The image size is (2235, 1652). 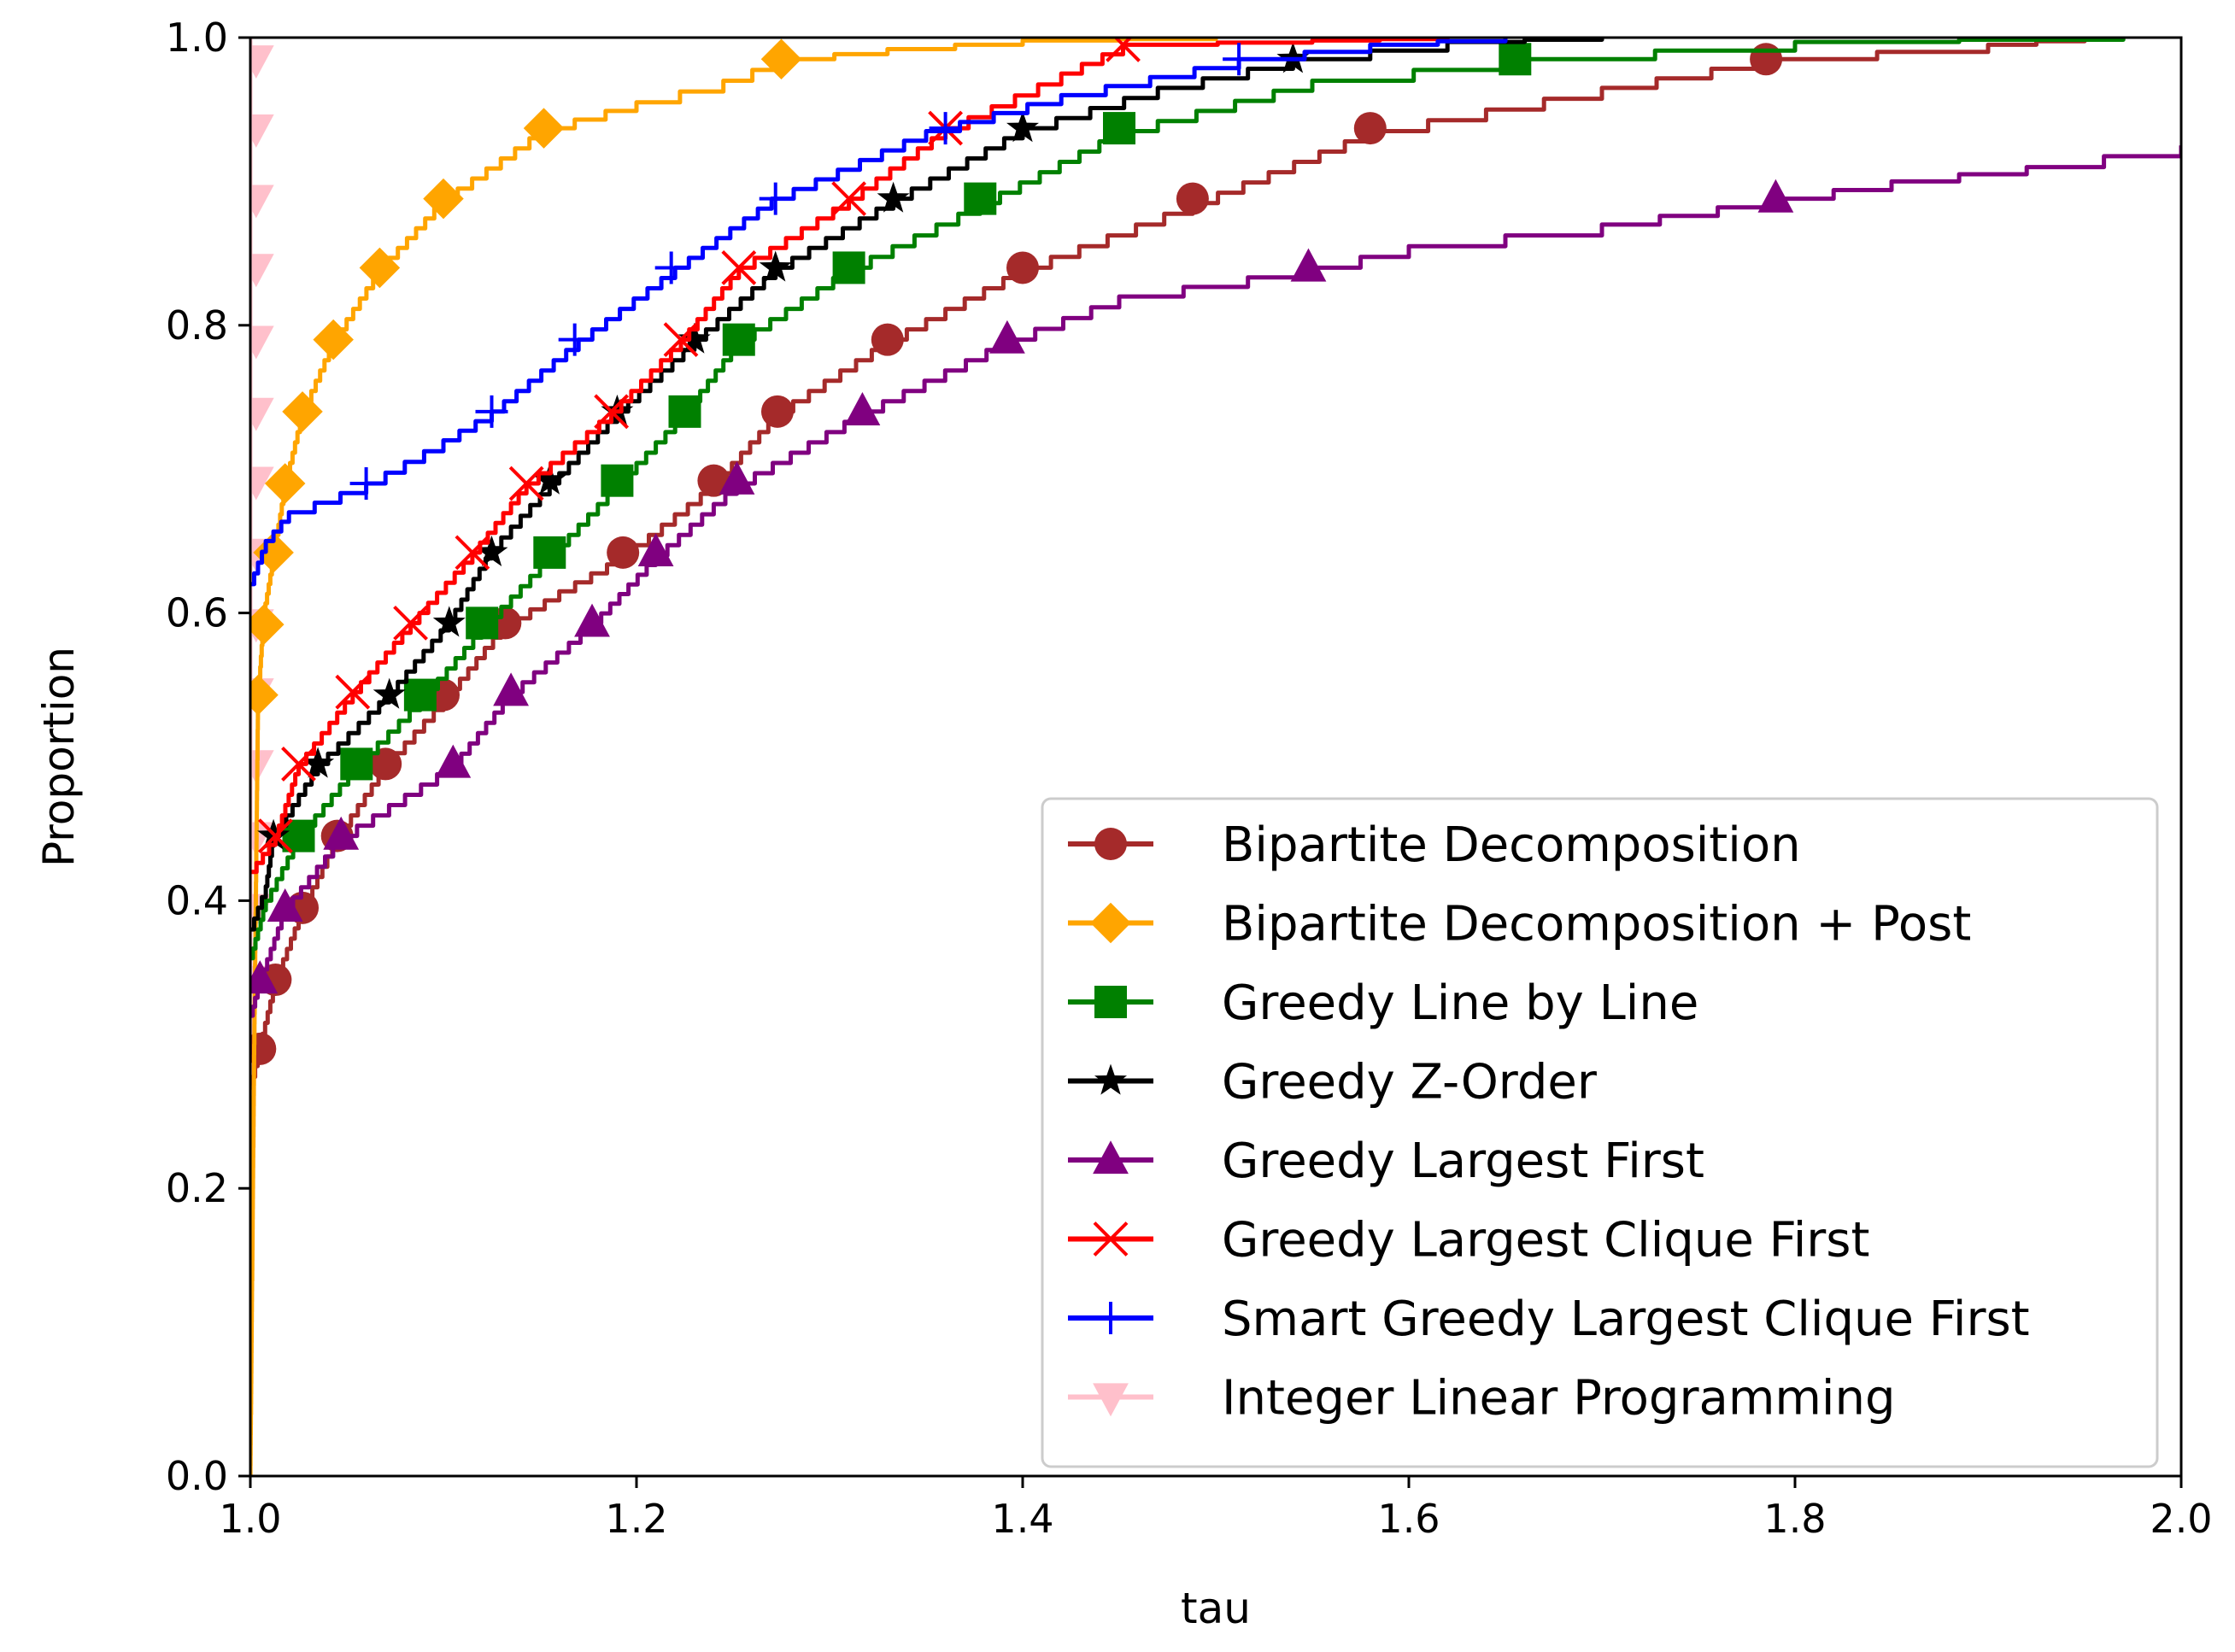 I want to click on legend-label: Greedy Largest First, so click(x=1463, y=1161).